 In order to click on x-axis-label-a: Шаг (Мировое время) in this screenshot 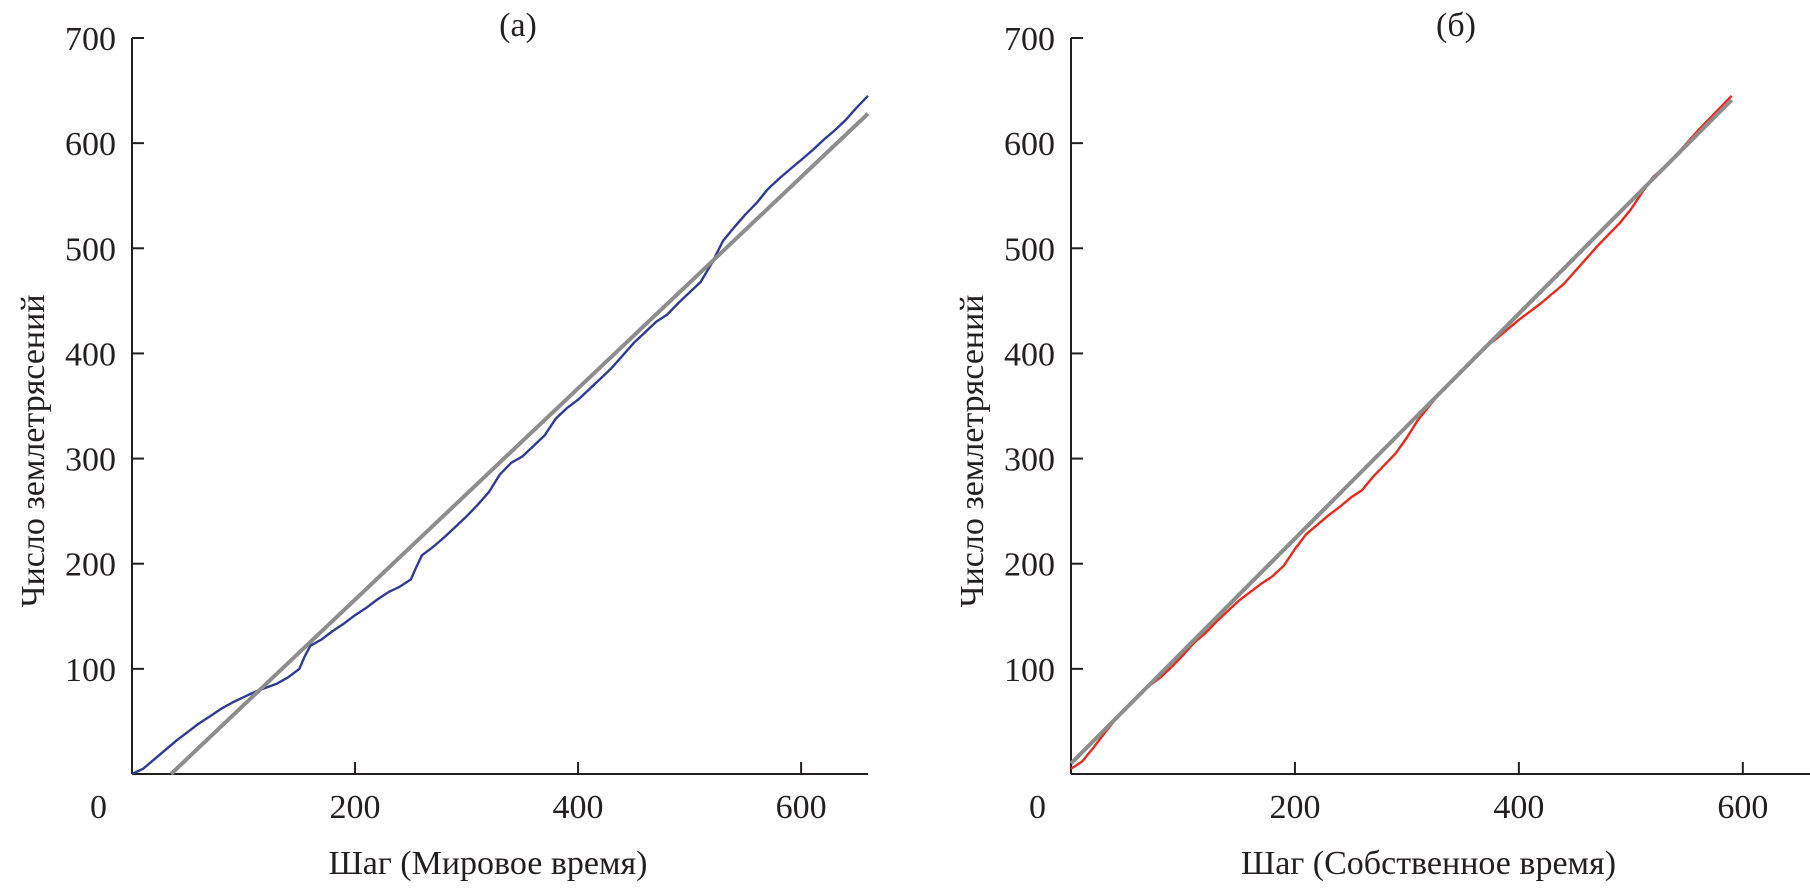, I will do `click(487, 863)`.